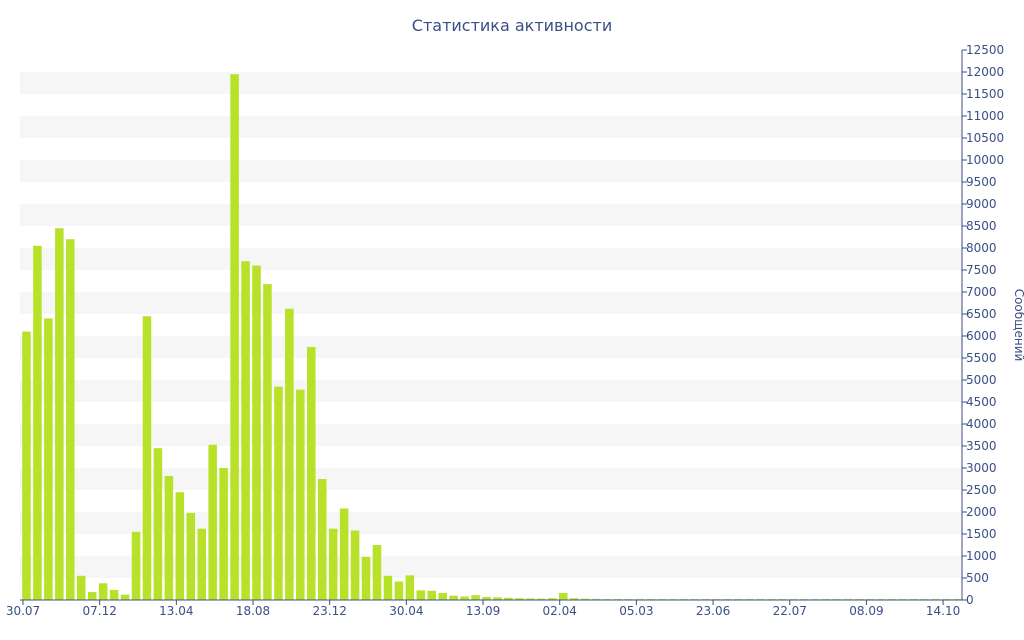 The height and width of the screenshot is (640, 1024). I want to click on y-tick-label: 9000, so click(981, 204).